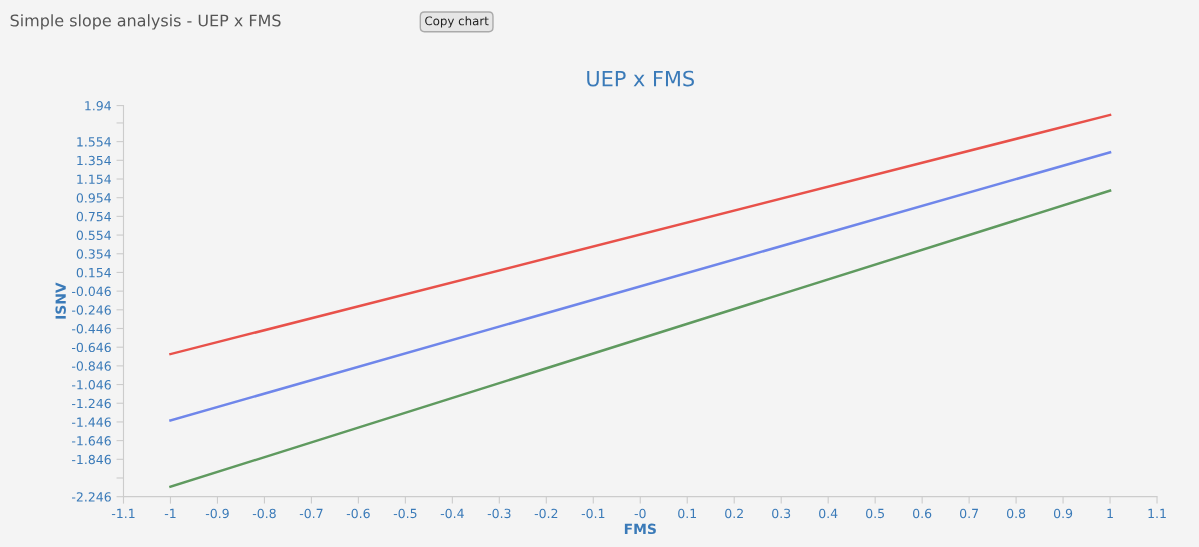  Describe the element at coordinates (145, 22) in the screenshot. I see `text: Simple slope analysis - UEP x FMS` at that location.